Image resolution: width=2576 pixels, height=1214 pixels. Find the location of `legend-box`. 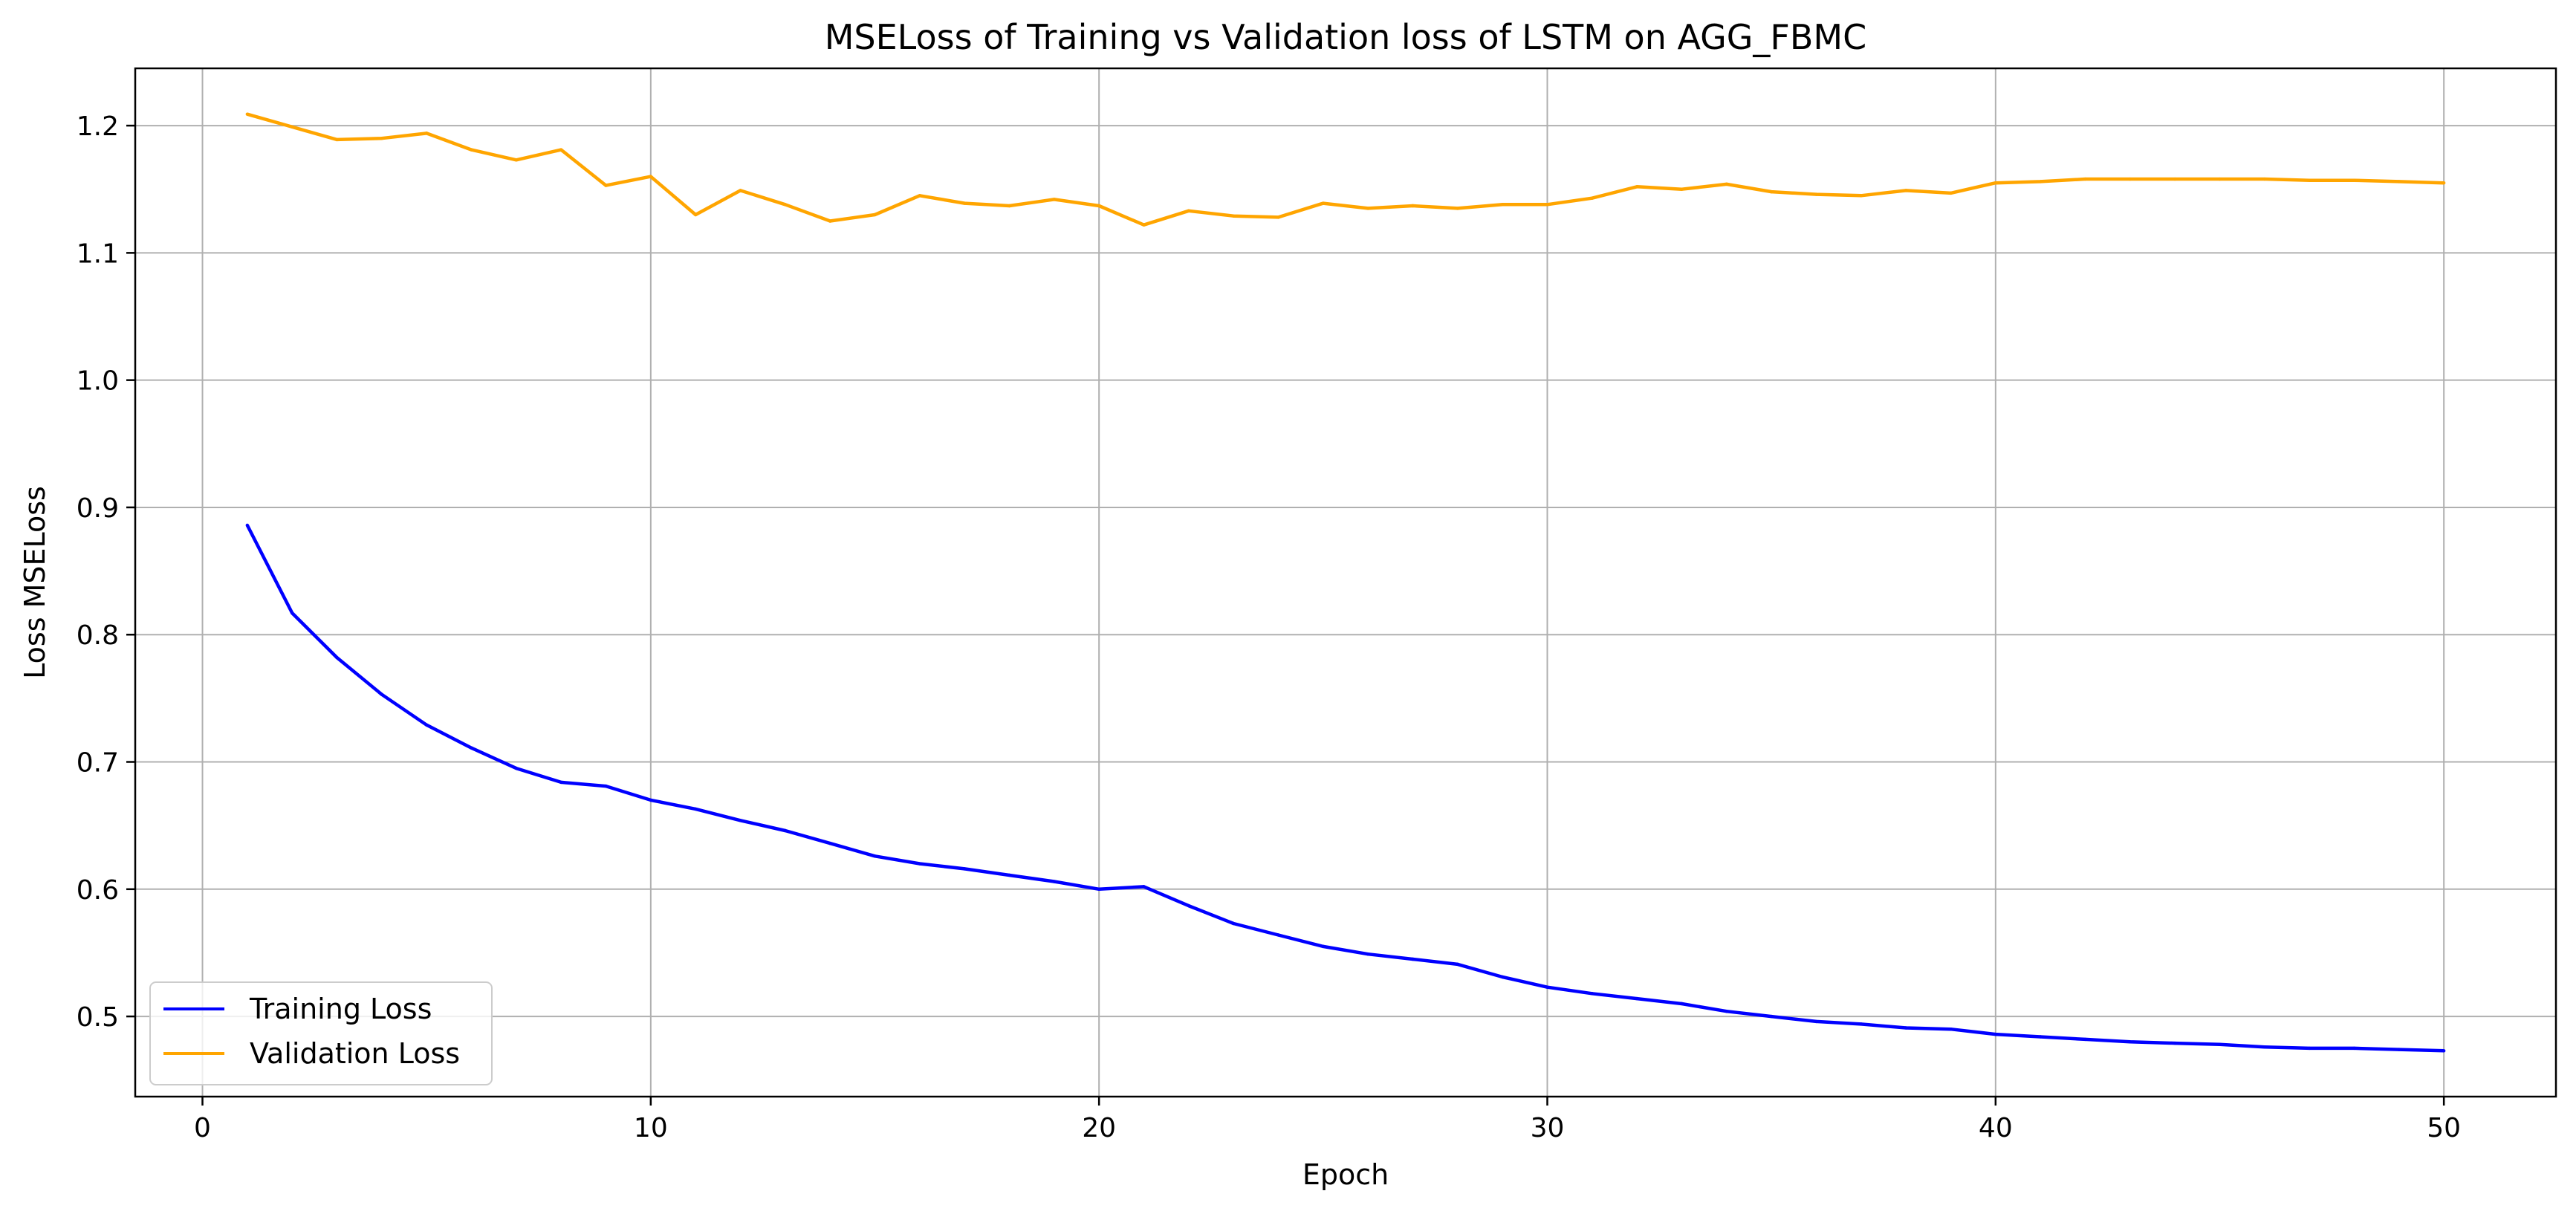

legend-box is located at coordinates (321, 1033).